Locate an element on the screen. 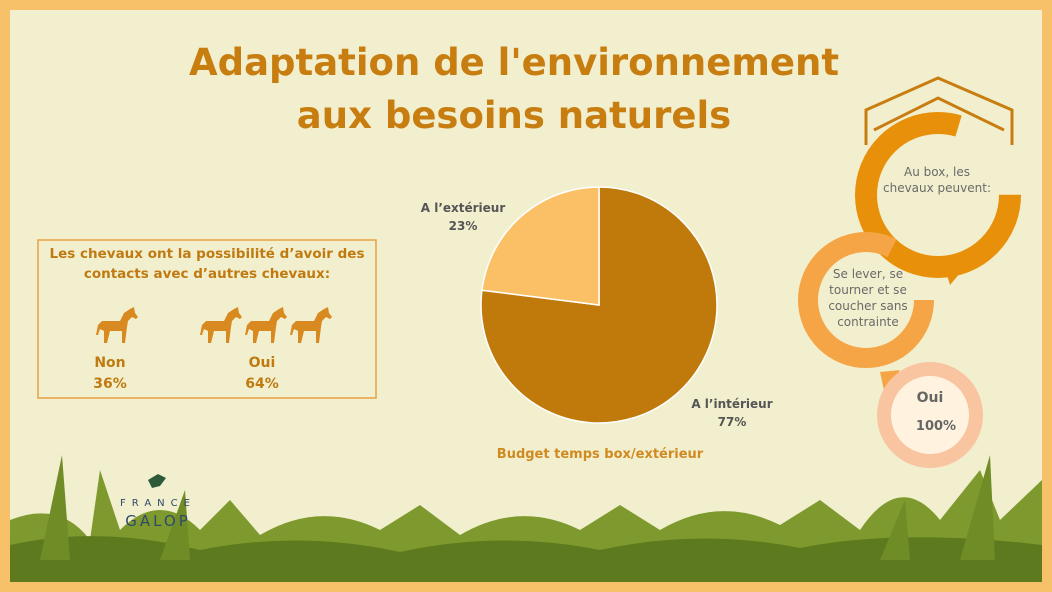  logo-text: FRANCE is located at coordinates (158, 503).